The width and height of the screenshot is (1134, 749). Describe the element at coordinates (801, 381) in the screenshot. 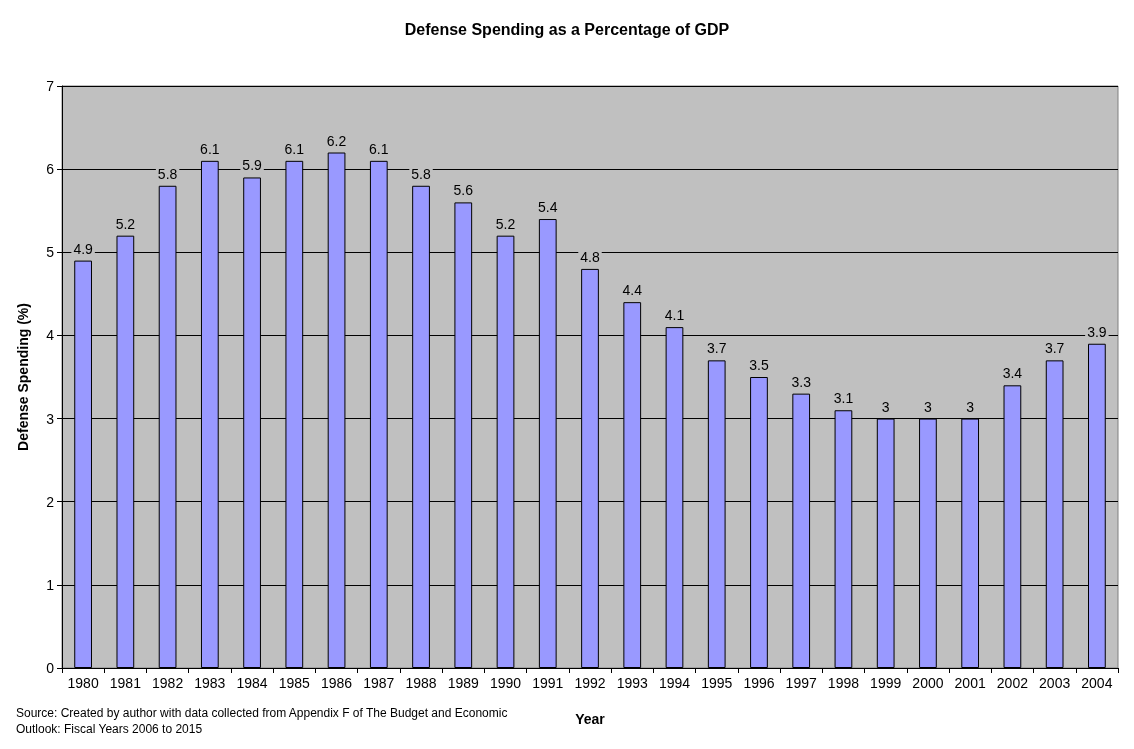

I see `data-label: 3.3` at that location.